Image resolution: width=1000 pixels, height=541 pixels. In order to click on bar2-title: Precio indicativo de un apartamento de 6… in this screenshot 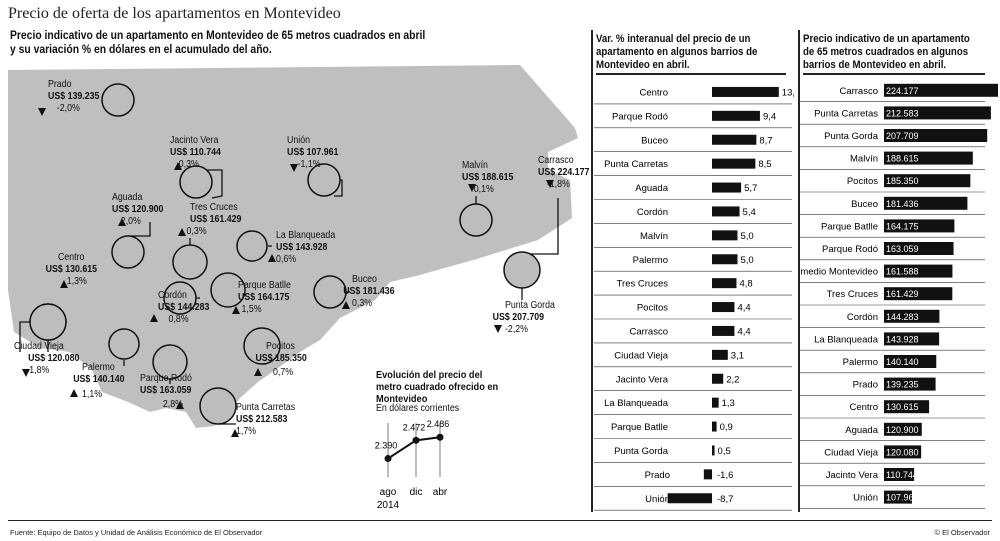, I will do `click(886, 52)`.